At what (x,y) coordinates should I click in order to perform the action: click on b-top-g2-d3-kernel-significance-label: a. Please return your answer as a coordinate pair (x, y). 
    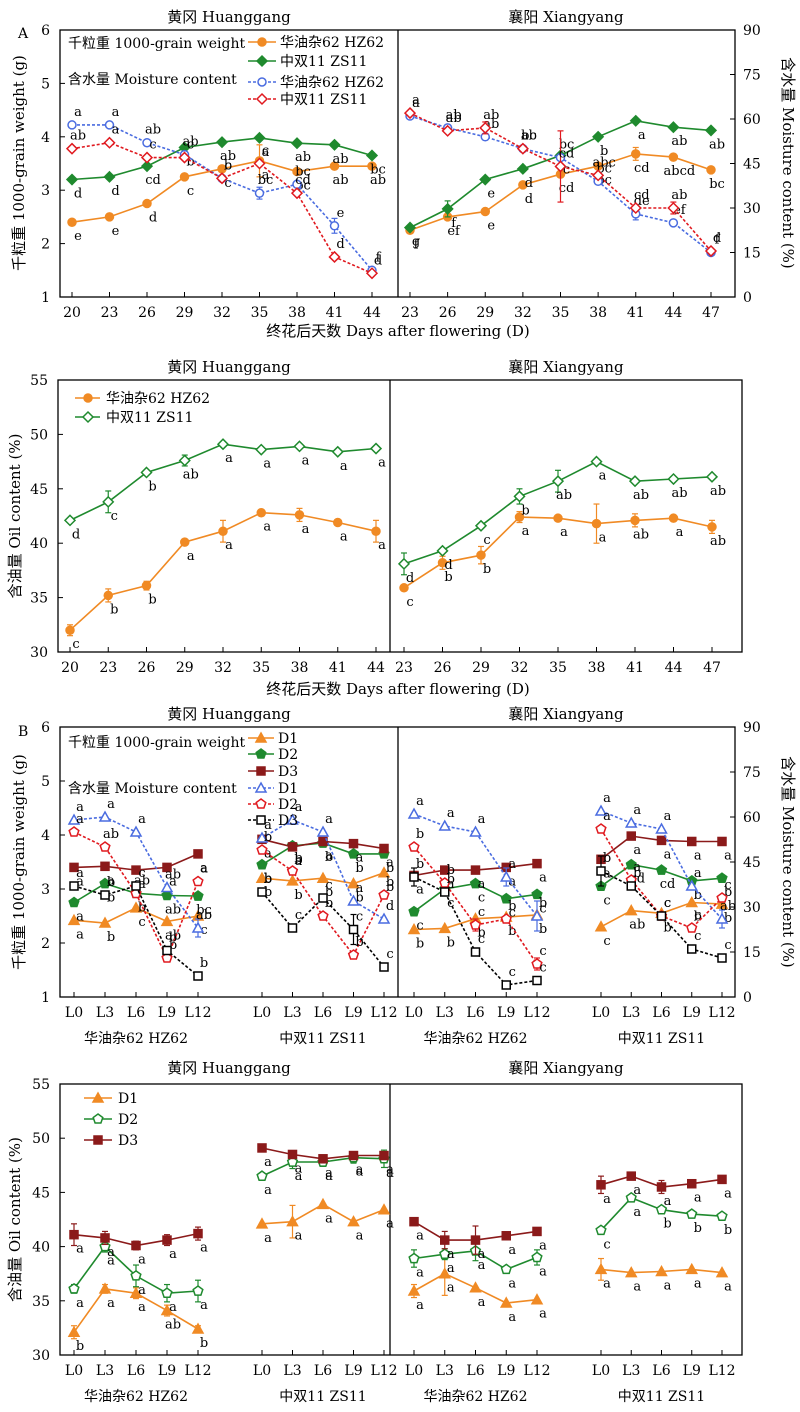
    Looking at the image, I should click on (512, 881).